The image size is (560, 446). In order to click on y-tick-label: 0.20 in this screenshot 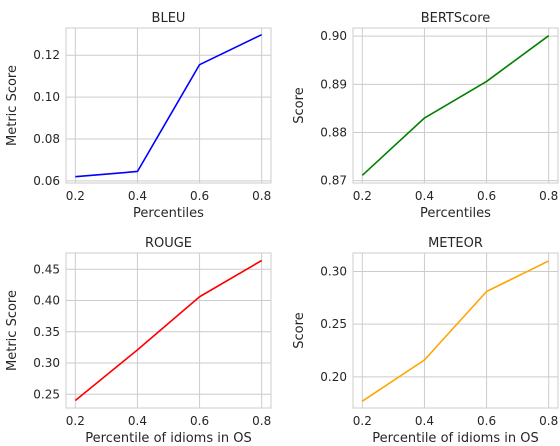, I will do `click(333, 377)`.